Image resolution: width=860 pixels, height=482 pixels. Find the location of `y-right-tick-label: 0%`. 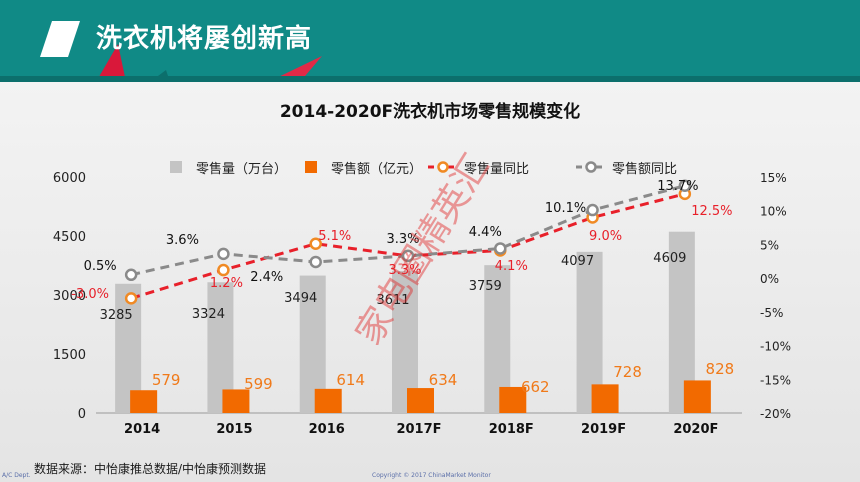

y-right-tick-label: 0% is located at coordinates (769, 279).